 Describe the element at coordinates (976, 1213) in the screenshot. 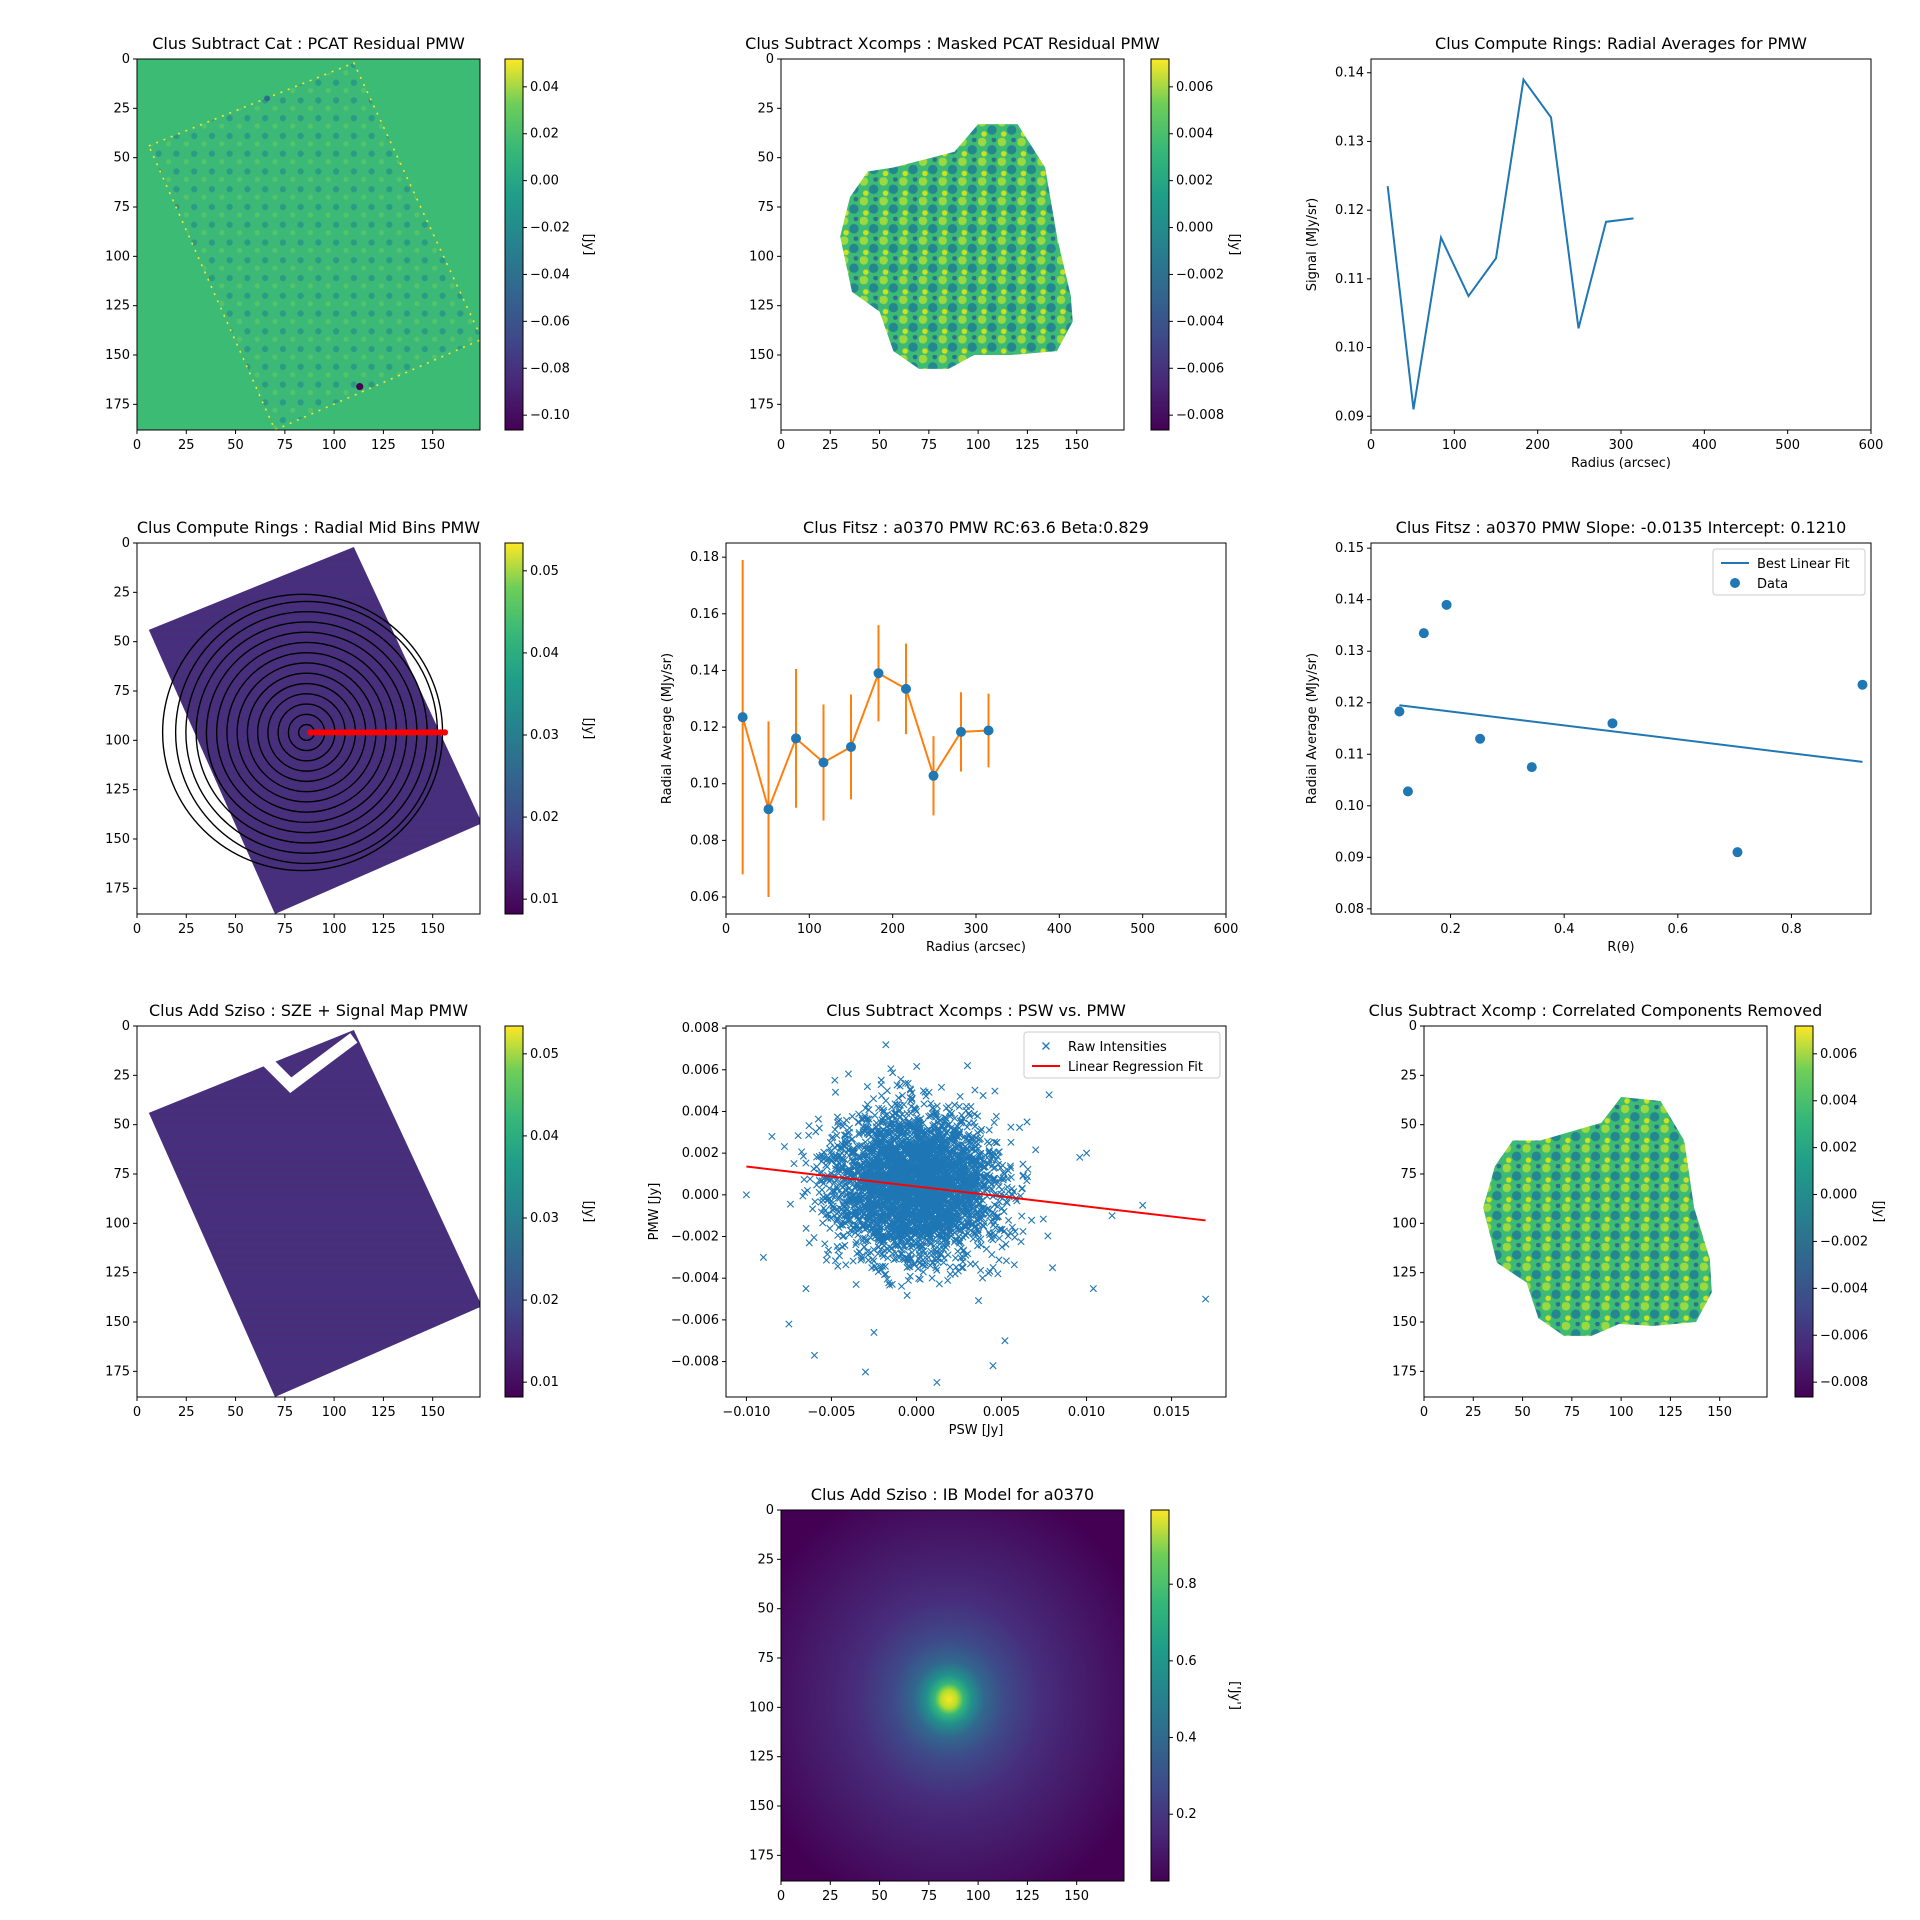

I see `plot-area` at that location.